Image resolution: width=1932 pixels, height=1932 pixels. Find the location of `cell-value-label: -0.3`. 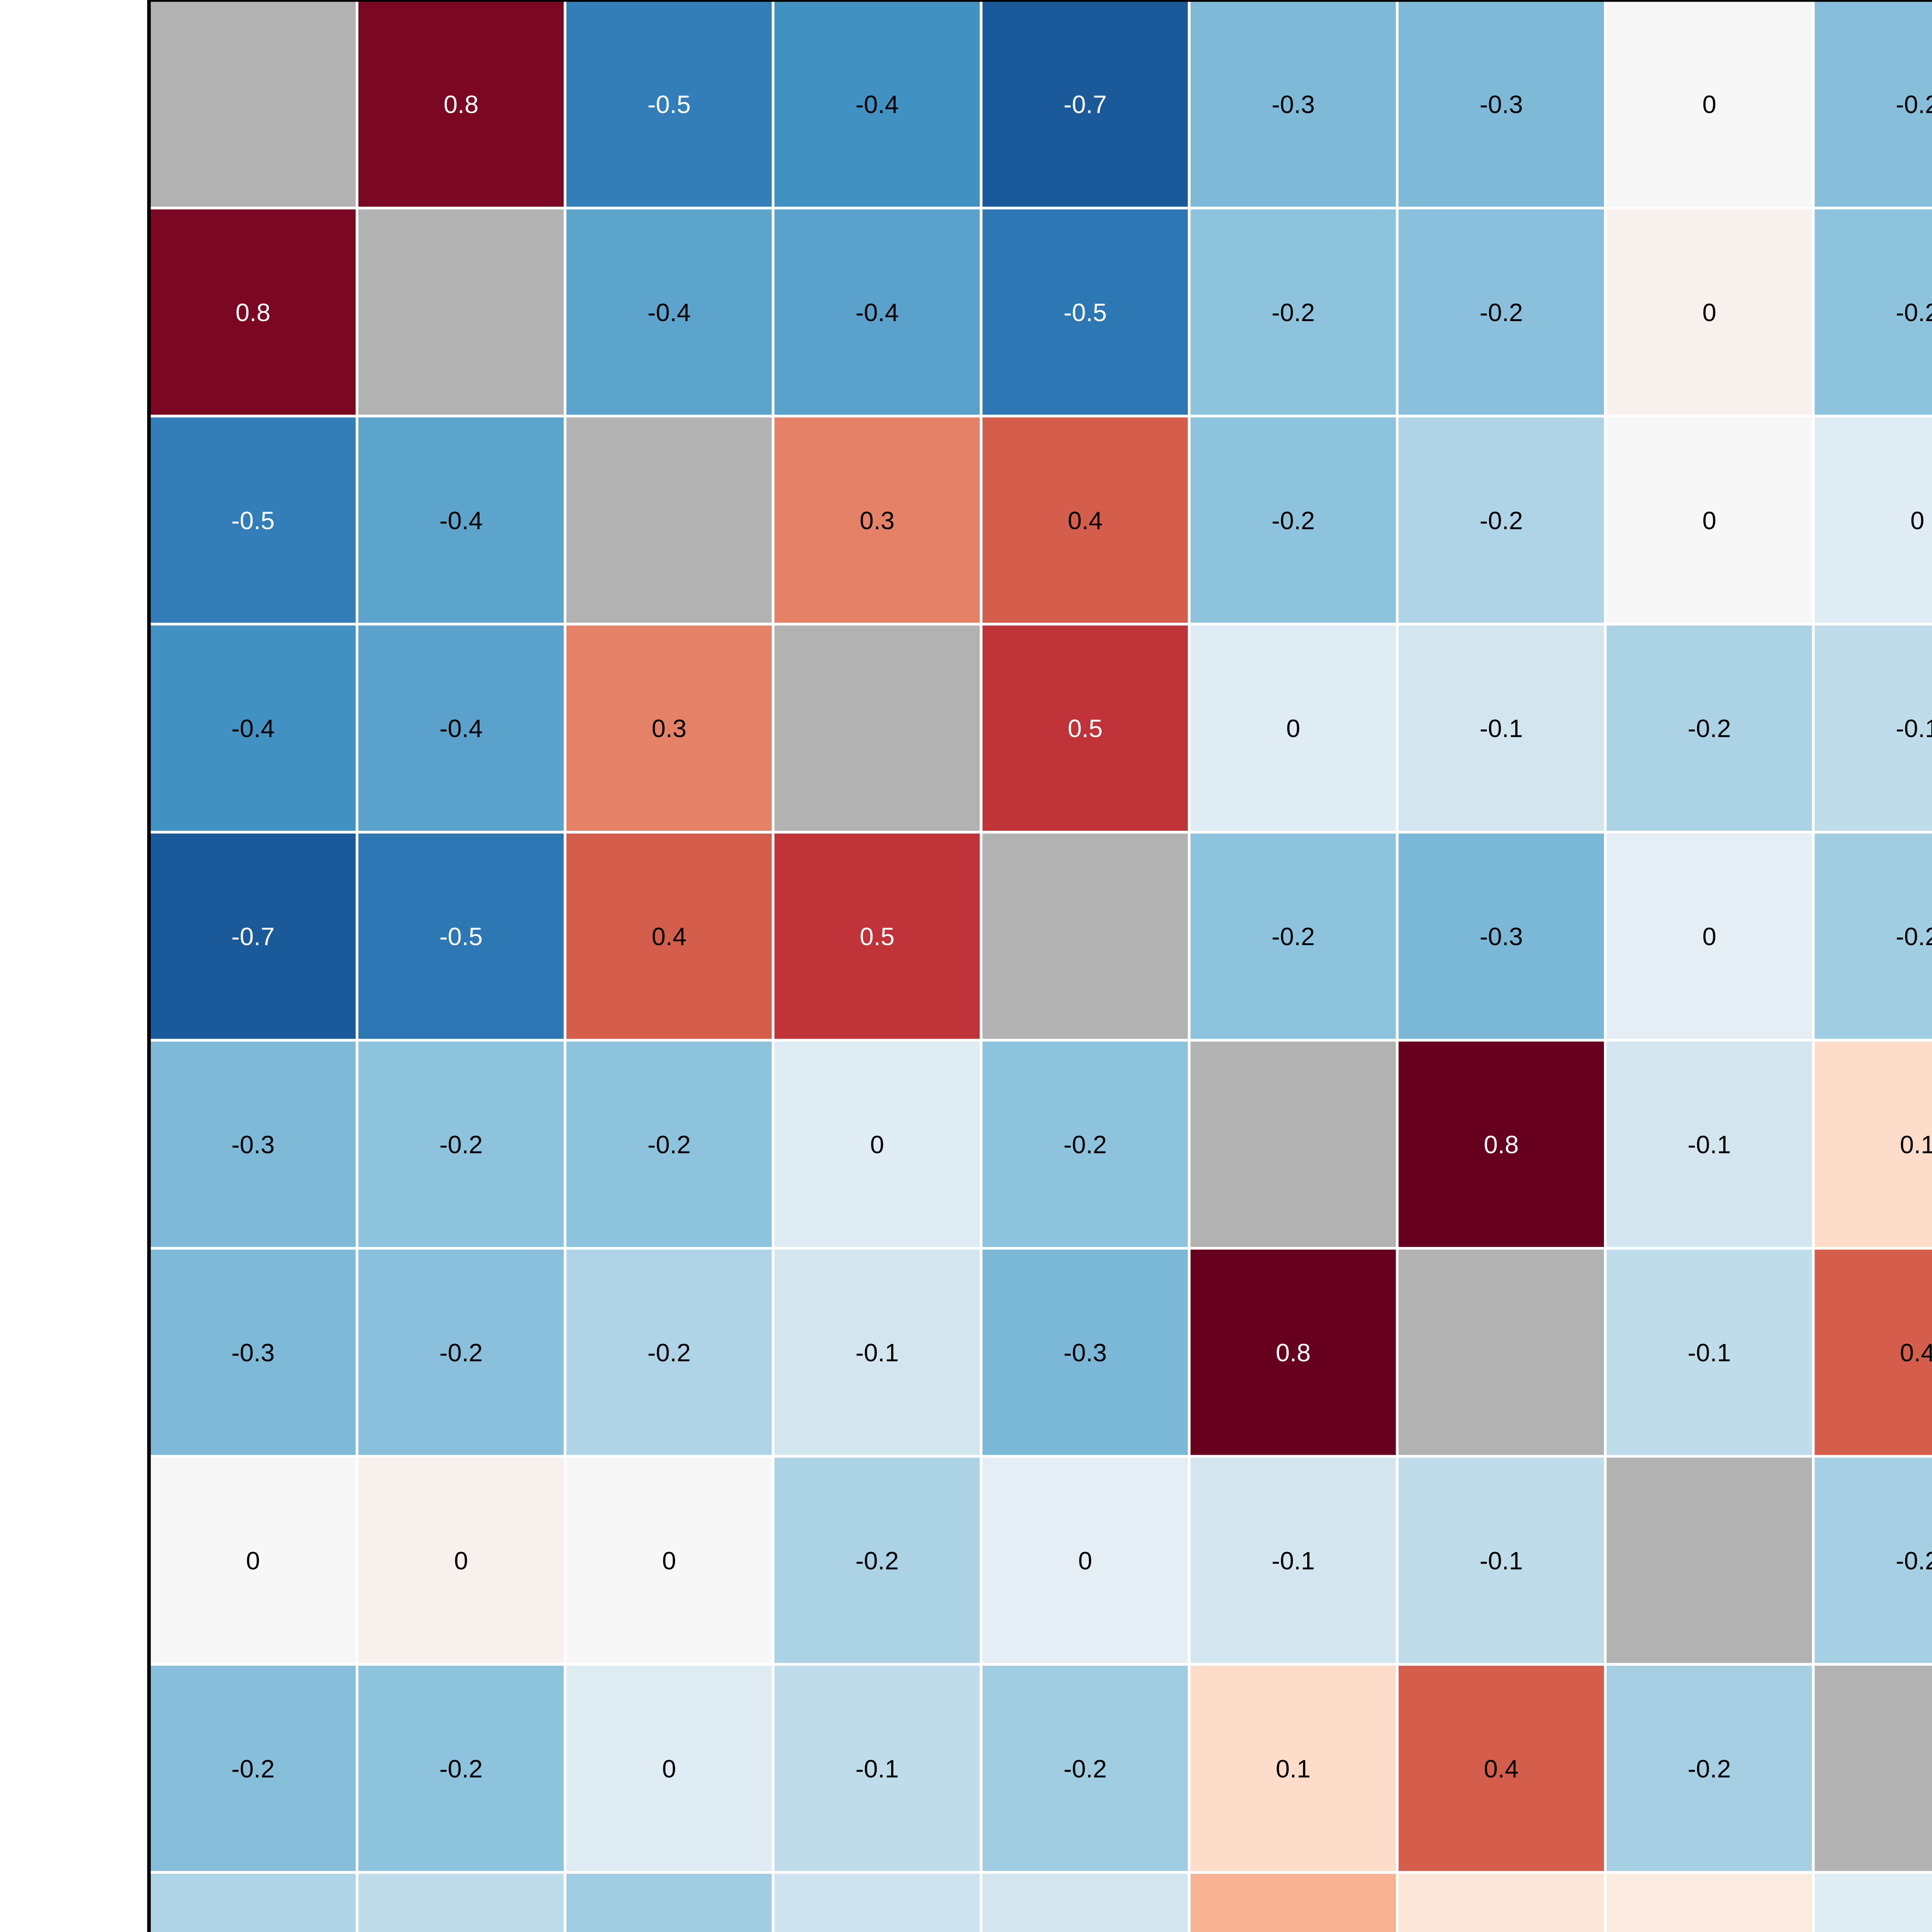

cell-value-label: -0.3 is located at coordinates (1502, 936).